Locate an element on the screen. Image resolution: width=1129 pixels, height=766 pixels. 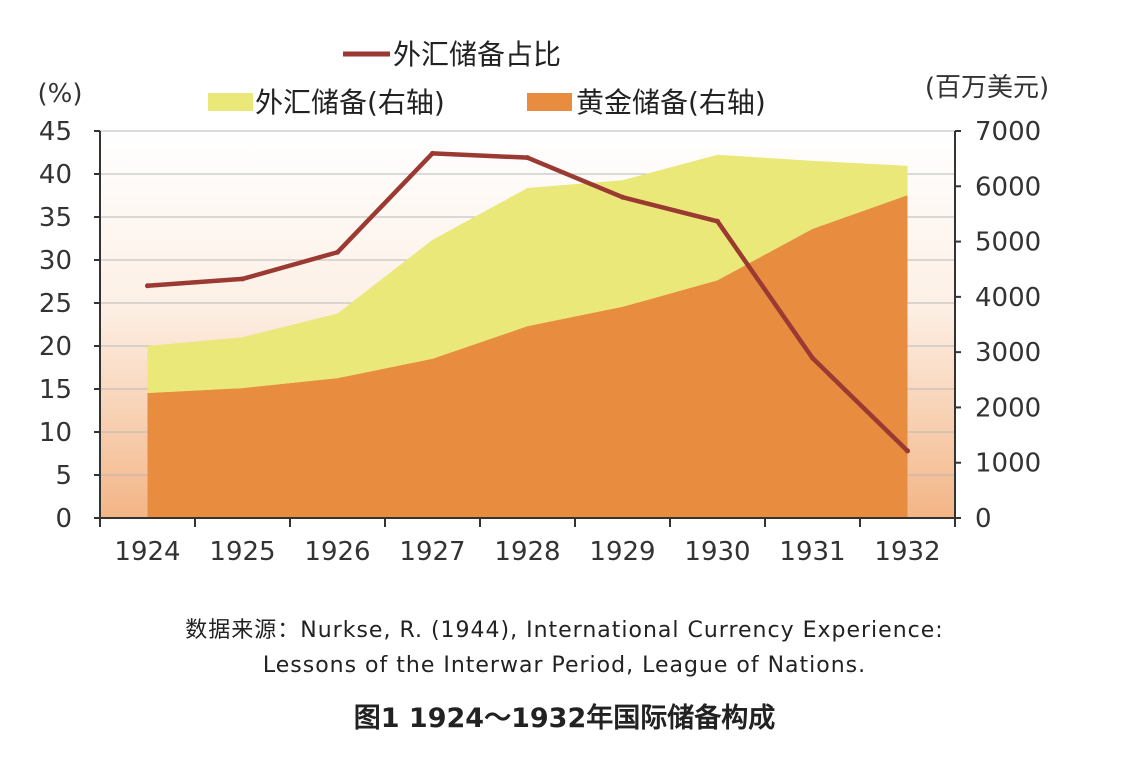
left-axis-unit: (%) is located at coordinates (60, 94).